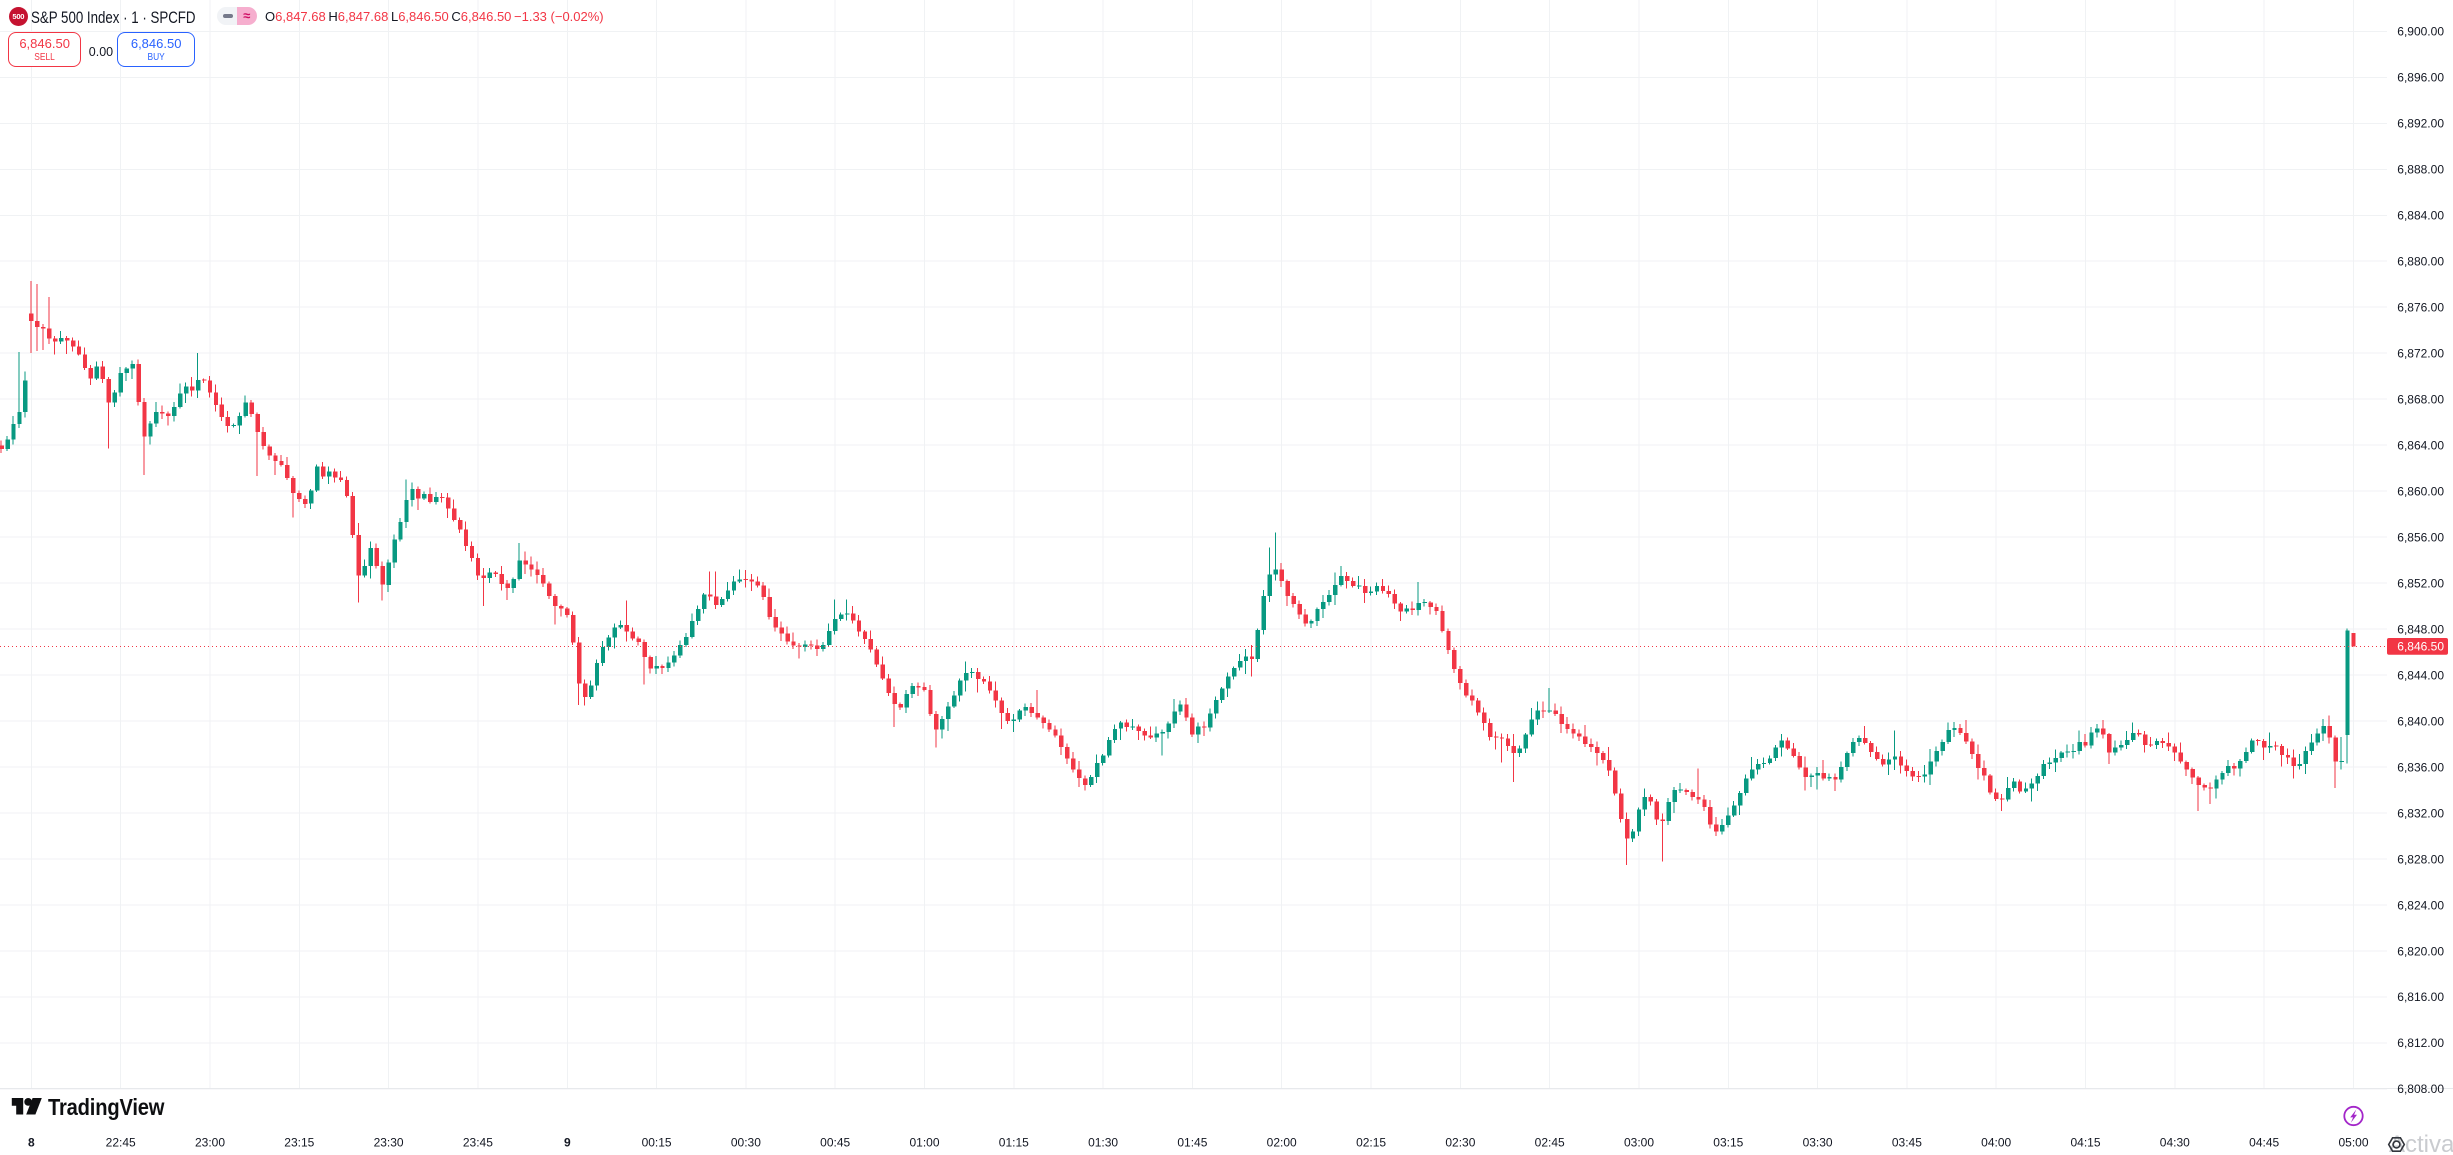 This screenshot has width=2453, height=1155. I want to click on svg-text: 6,880.00, so click(2420, 261).